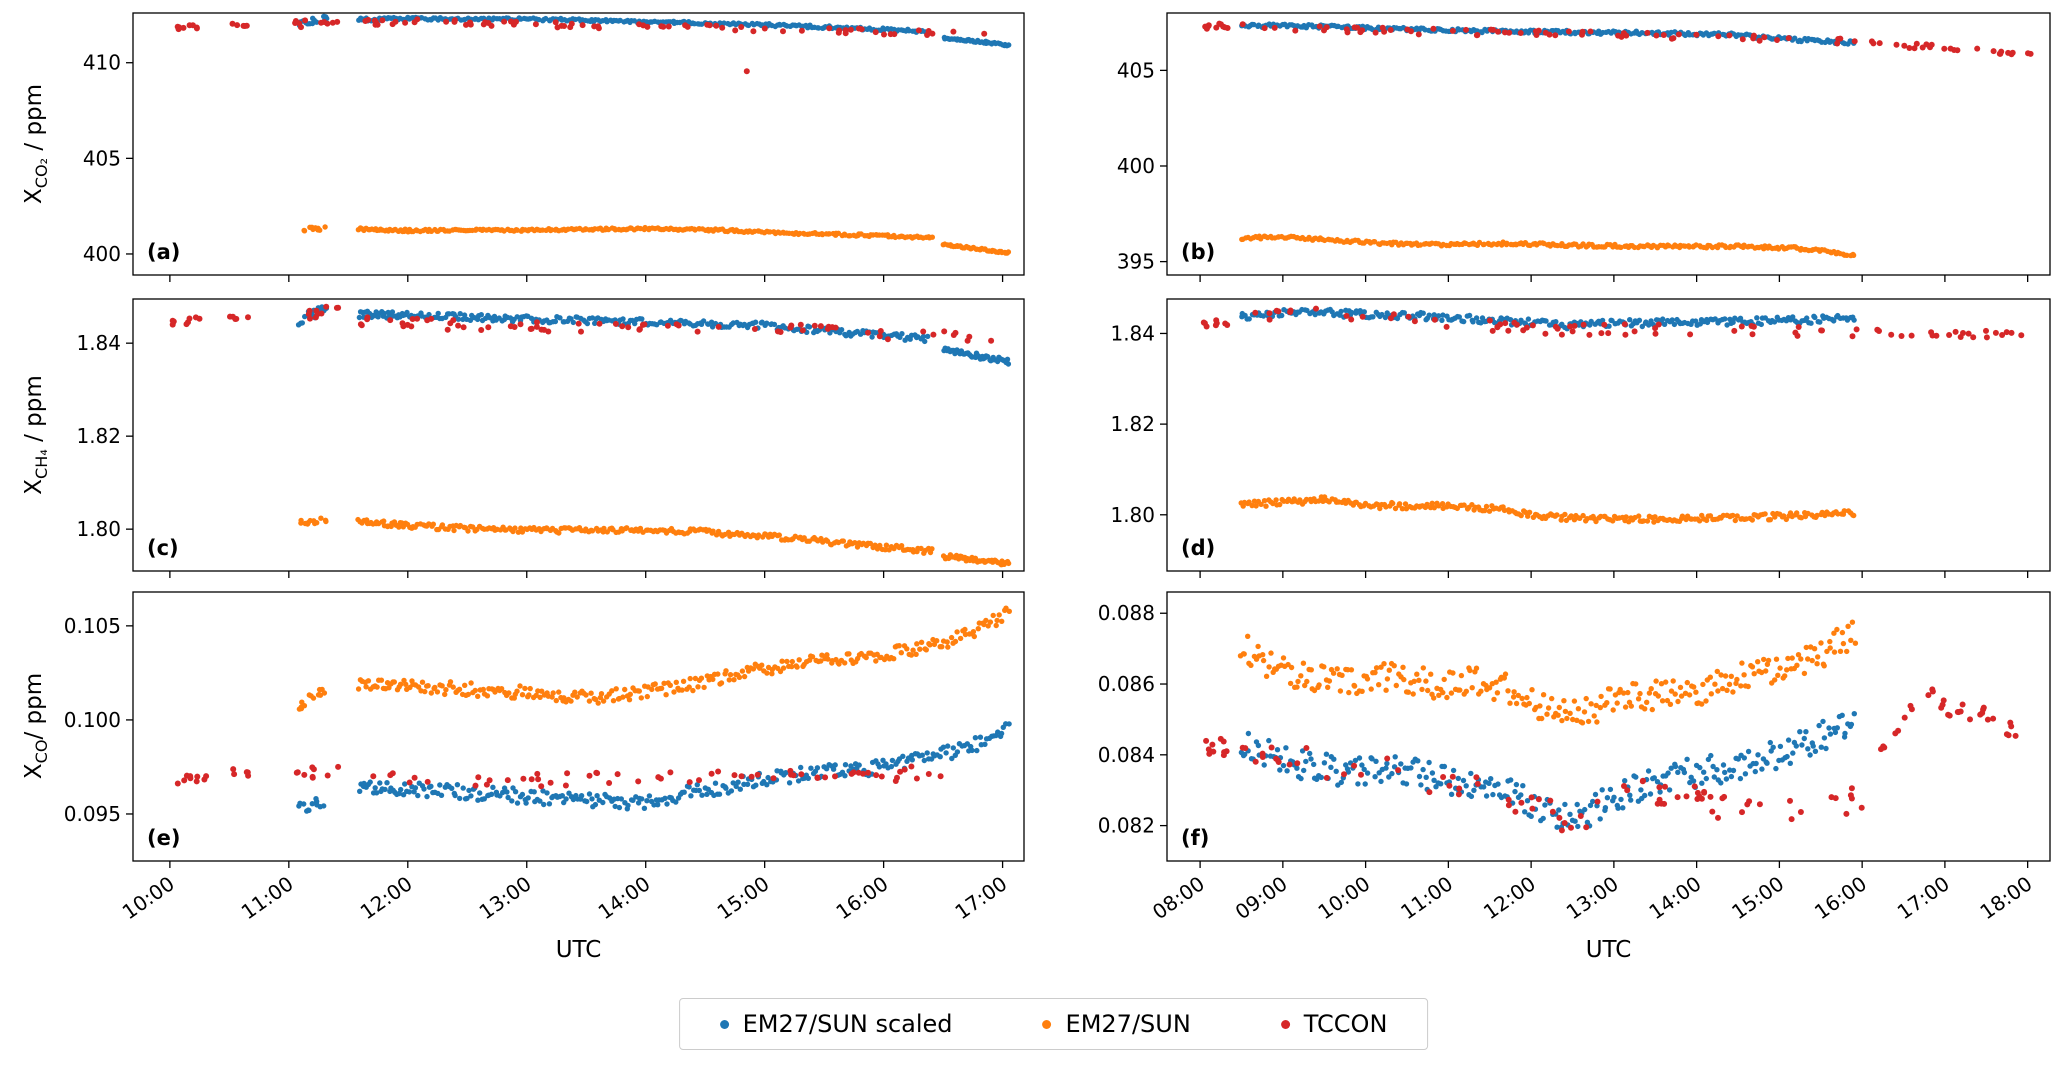 This screenshot has height=1065, width=2067. Describe the element at coordinates (1198, 252) in the screenshot. I see `panel-label: (b)` at that location.